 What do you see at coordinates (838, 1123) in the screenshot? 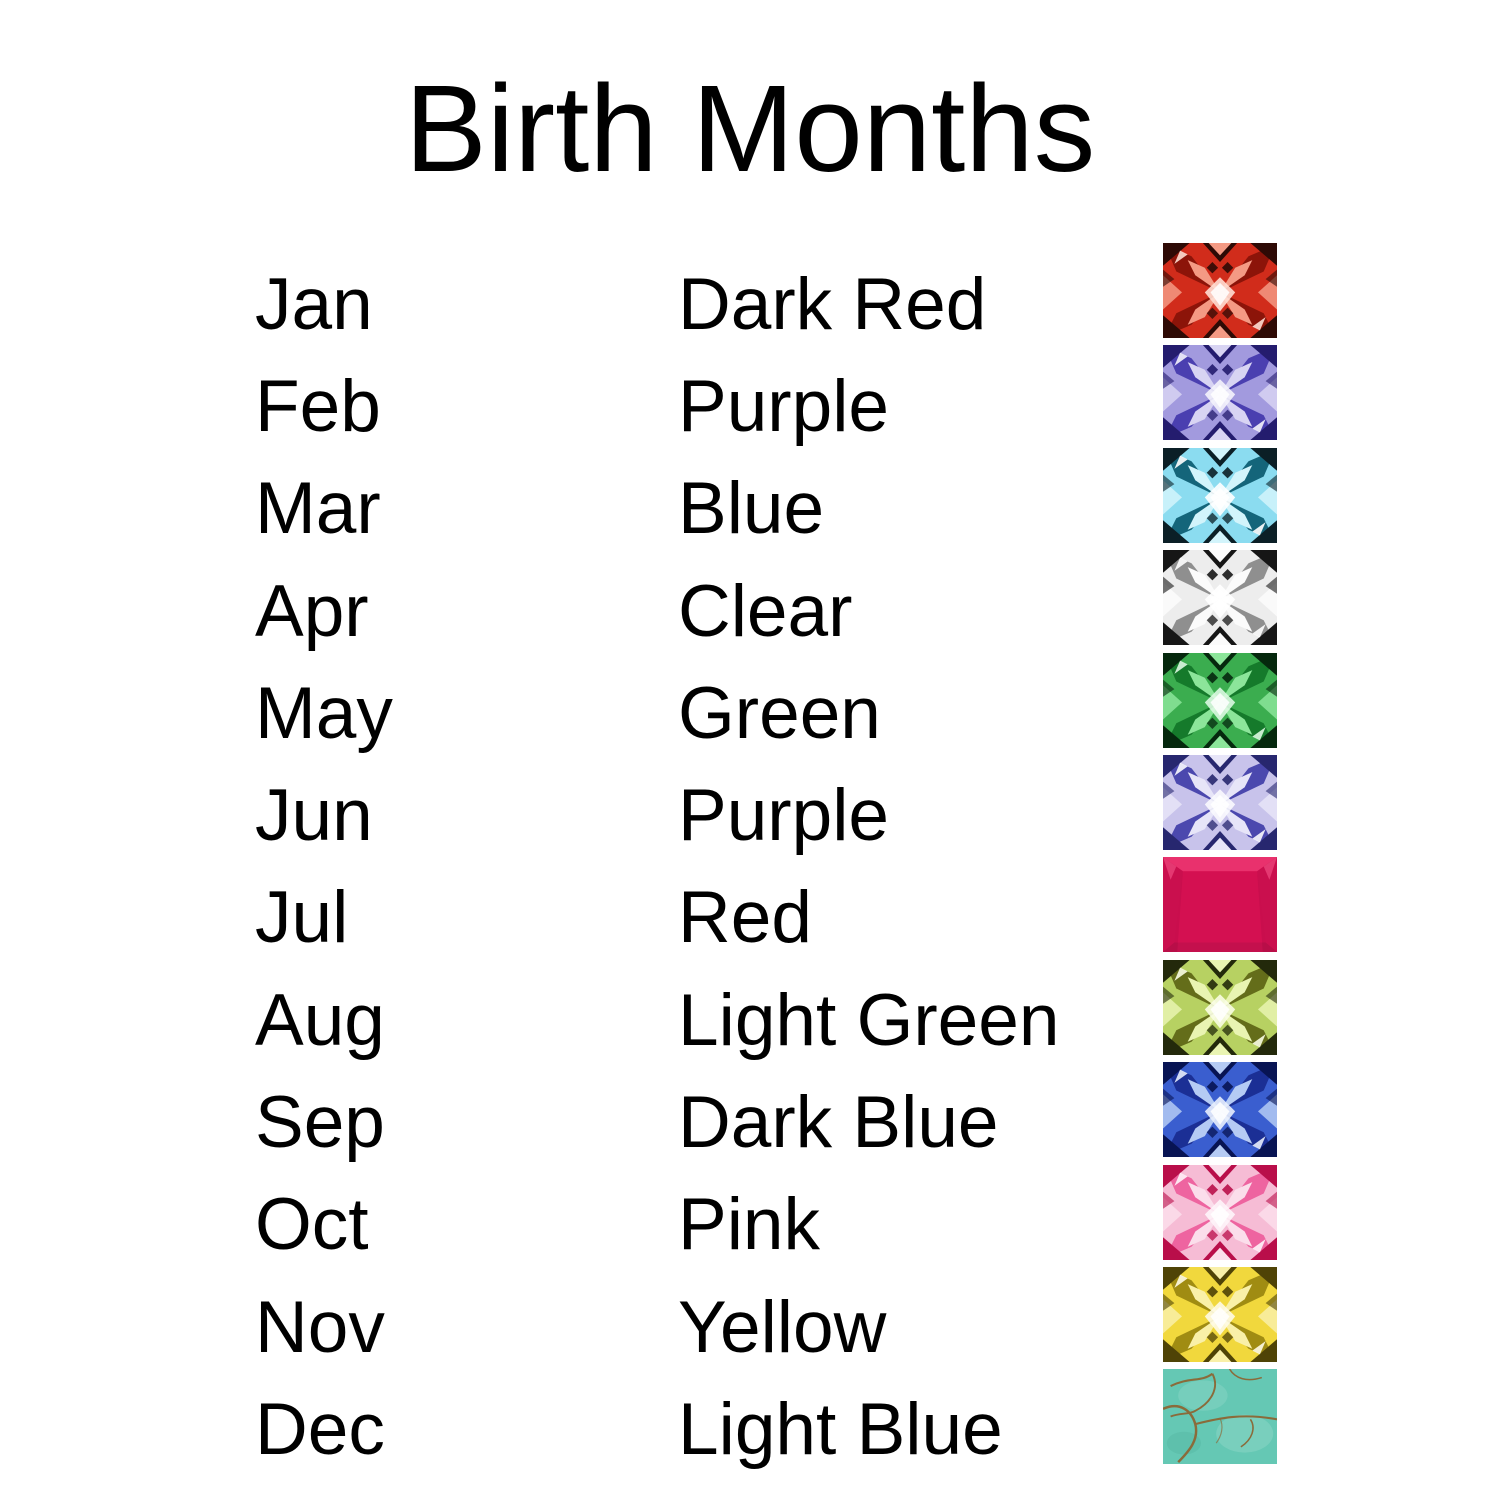
I see `color-label: Dark Blue` at bounding box center [838, 1123].